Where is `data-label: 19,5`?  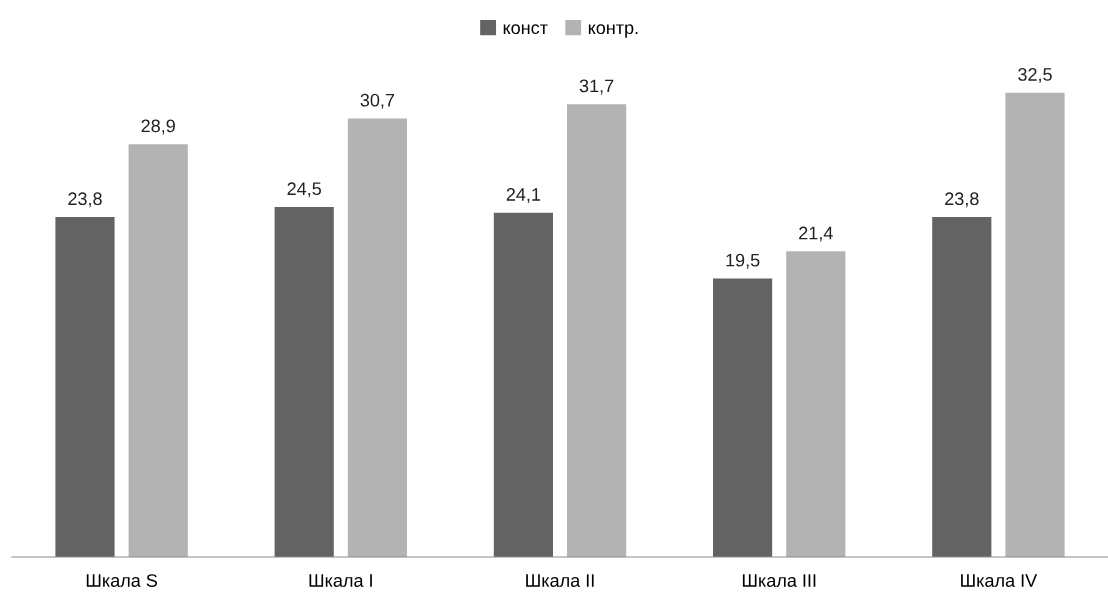 data-label: 19,5 is located at coordinates (743, 261).